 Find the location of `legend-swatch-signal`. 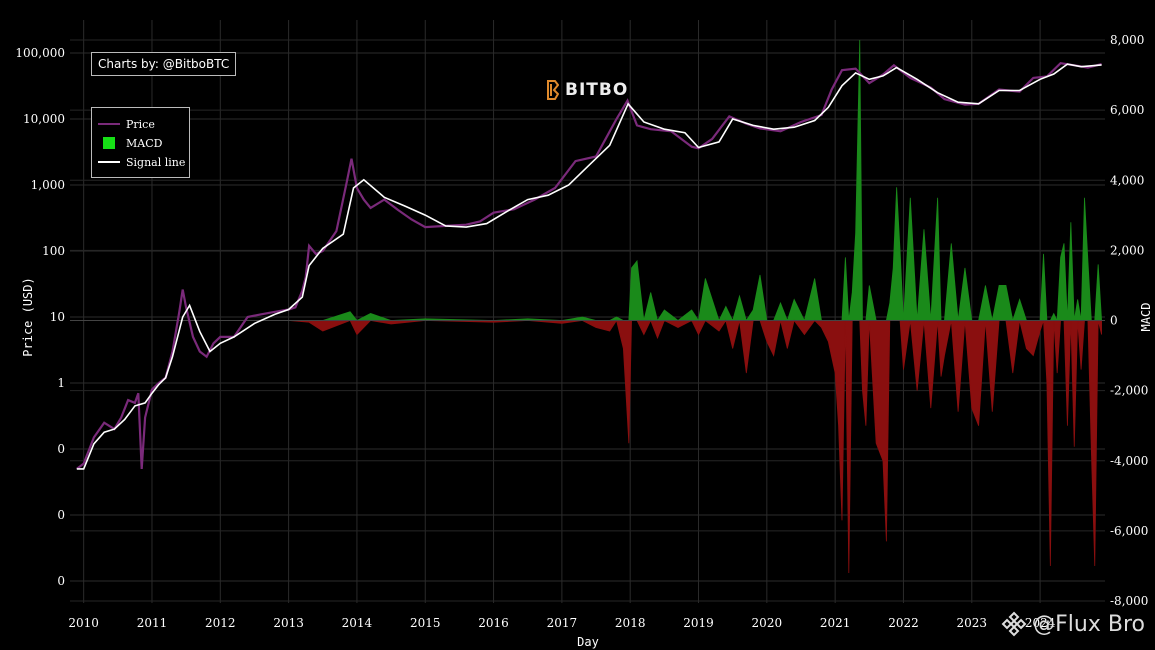

legend-swatch-signal is located at coordinates (109, 162).